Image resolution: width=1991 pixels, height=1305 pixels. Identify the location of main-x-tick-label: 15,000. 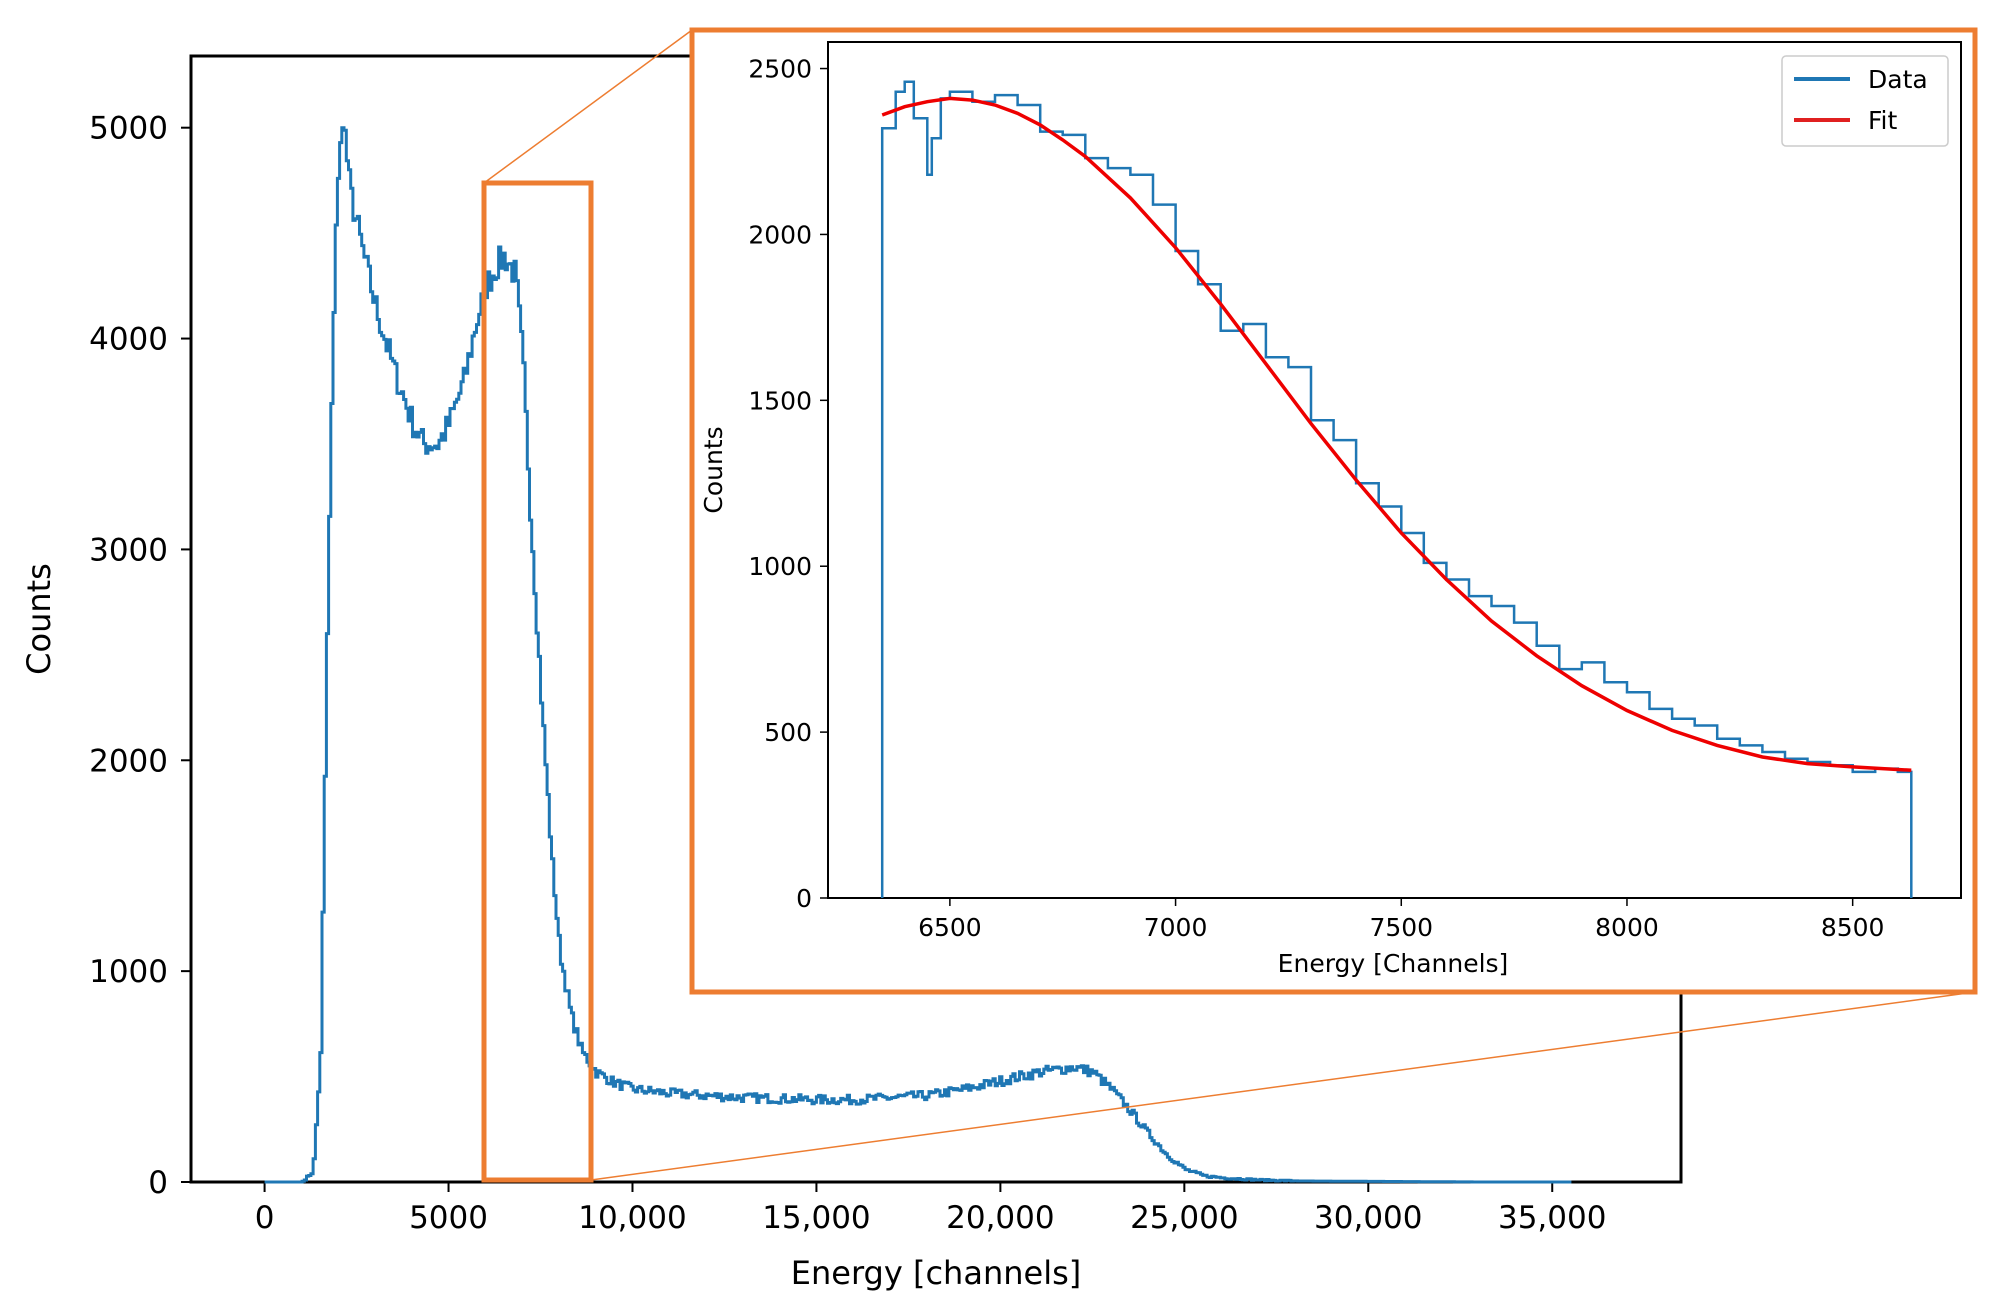
(816, 1218).